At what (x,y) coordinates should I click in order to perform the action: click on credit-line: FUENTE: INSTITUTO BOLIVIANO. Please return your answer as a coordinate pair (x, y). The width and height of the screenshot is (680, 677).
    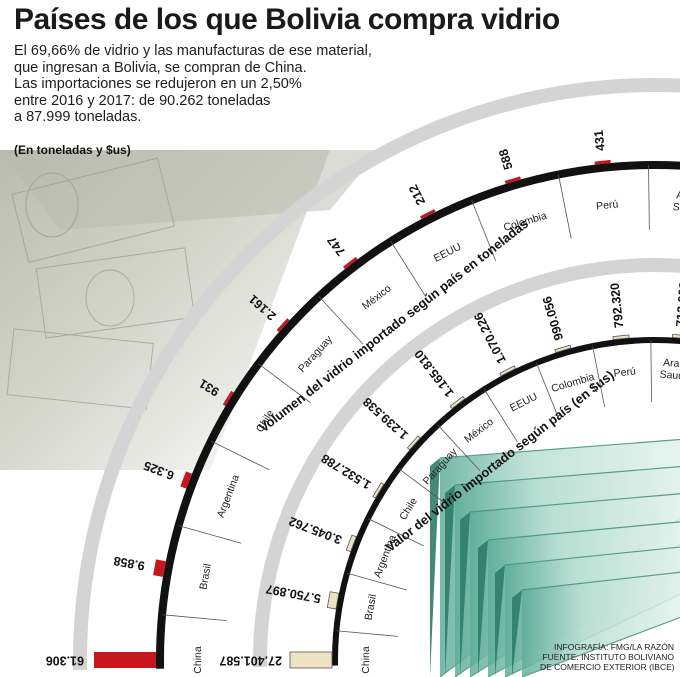
    Looking at the image, I should click on (608, 657).